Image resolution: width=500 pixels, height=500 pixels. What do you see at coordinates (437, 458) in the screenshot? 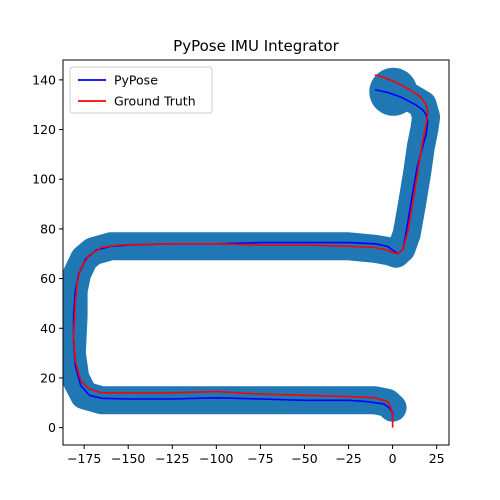
I see `x-tick-label: 25` at bounding box center [437, 458].